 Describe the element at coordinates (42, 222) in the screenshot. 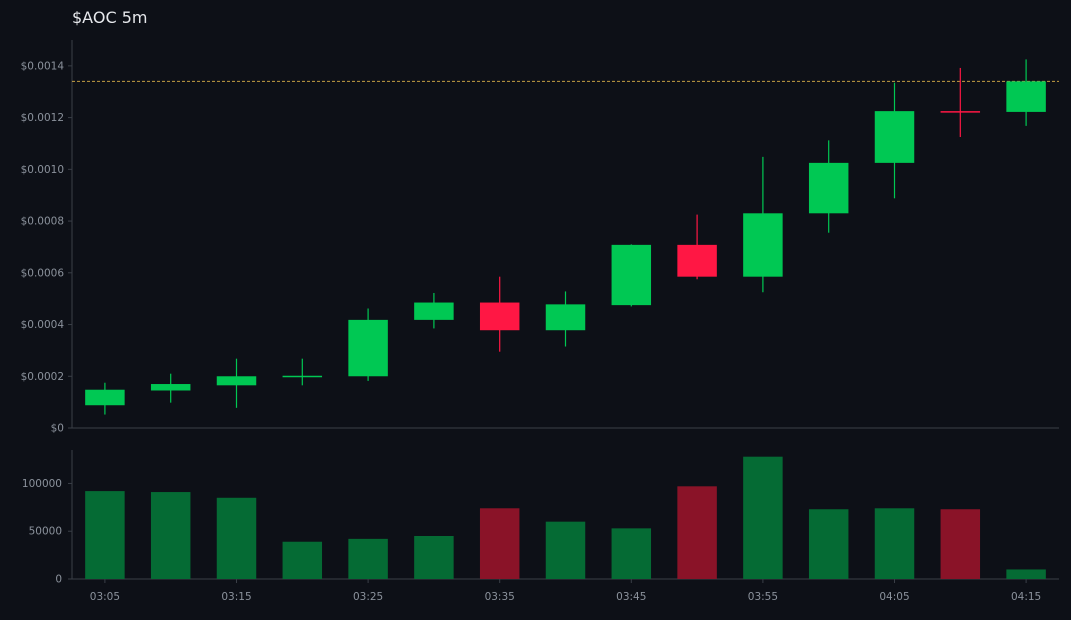

I see `price-y-tick-label: $0.0008` at that location.